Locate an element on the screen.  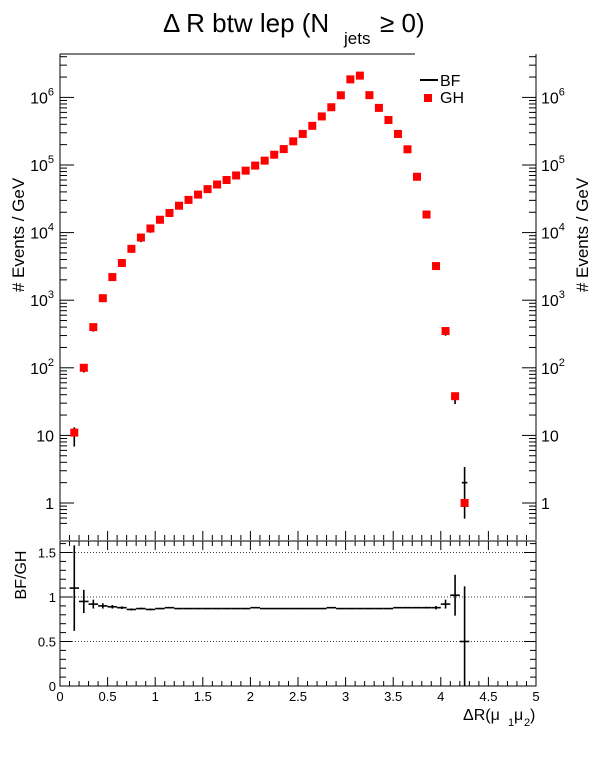
ratio-y-axis-title: BF/GH is located at coordinates (21, 575).